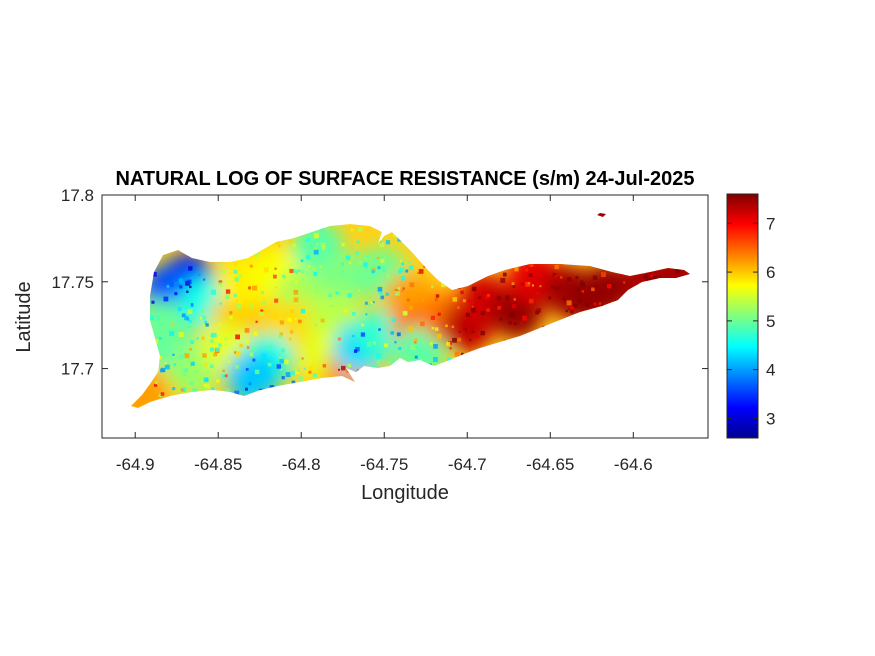  Describe the element at coordinates (770, 418) in the screenshot. I see `colorbar-tick-label: 3` at that location.